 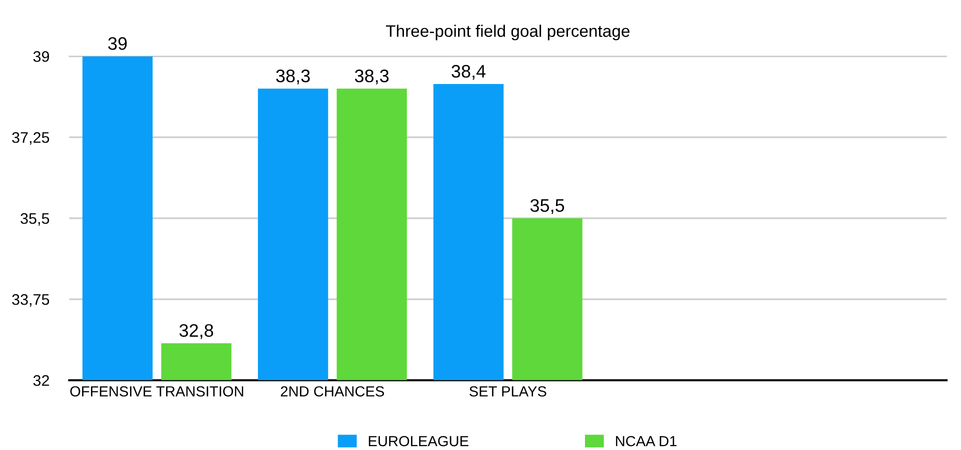 I want to click on chart-title: Three-point field goal percentage, so click(x=508, y=32).